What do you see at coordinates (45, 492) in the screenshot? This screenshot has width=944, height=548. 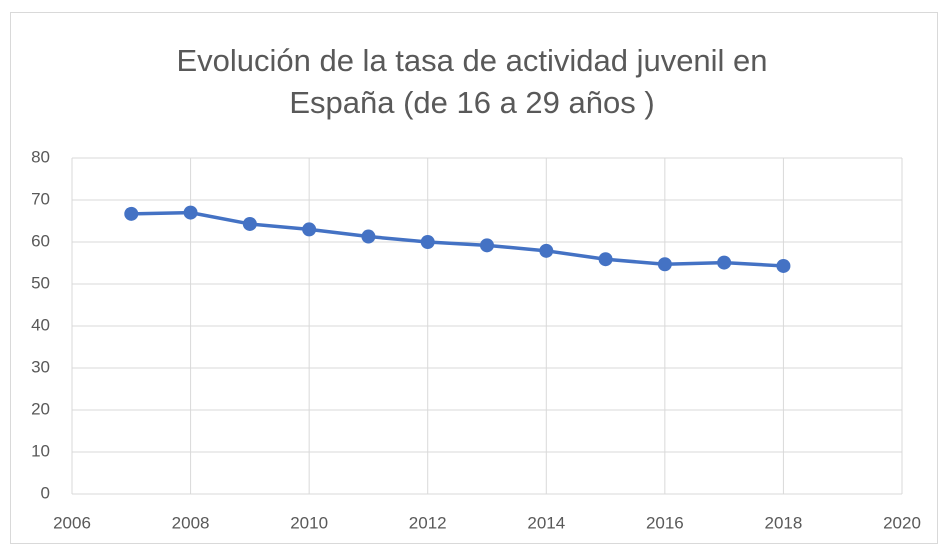 I see `y-tick-label: 0` at bounding box center [45, 492].